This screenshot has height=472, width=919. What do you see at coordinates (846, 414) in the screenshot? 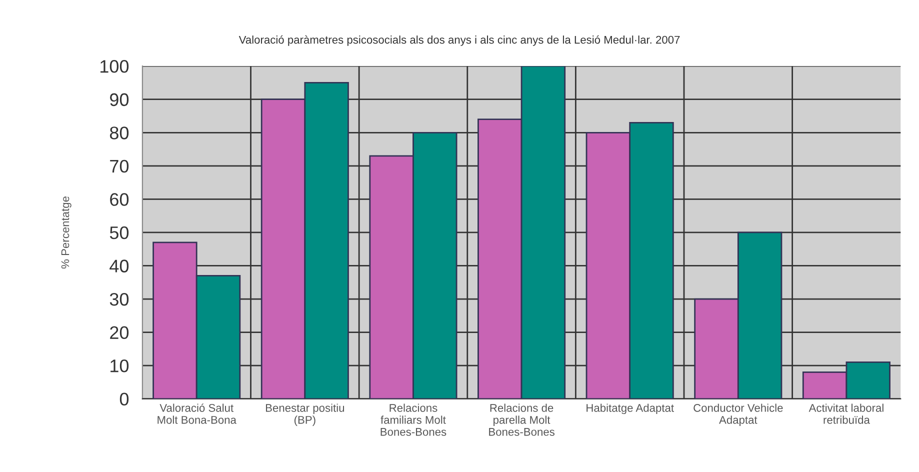
I see `x-tick-label: Activitat laboral retribuïda` at bounding box center [846, 414].